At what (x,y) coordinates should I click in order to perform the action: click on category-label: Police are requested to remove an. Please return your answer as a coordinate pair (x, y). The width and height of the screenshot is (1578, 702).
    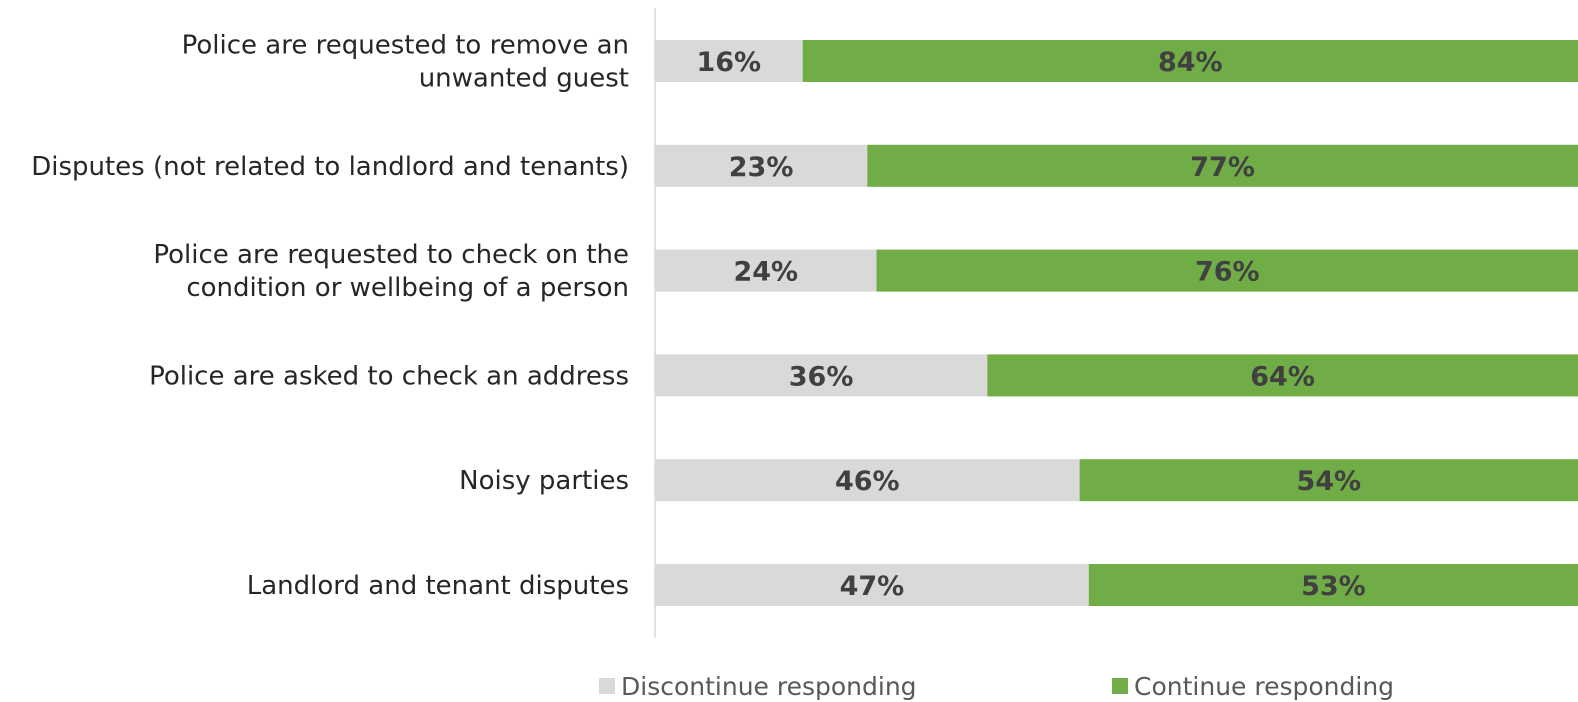
    Looking at the image, I should click on (405, 46).